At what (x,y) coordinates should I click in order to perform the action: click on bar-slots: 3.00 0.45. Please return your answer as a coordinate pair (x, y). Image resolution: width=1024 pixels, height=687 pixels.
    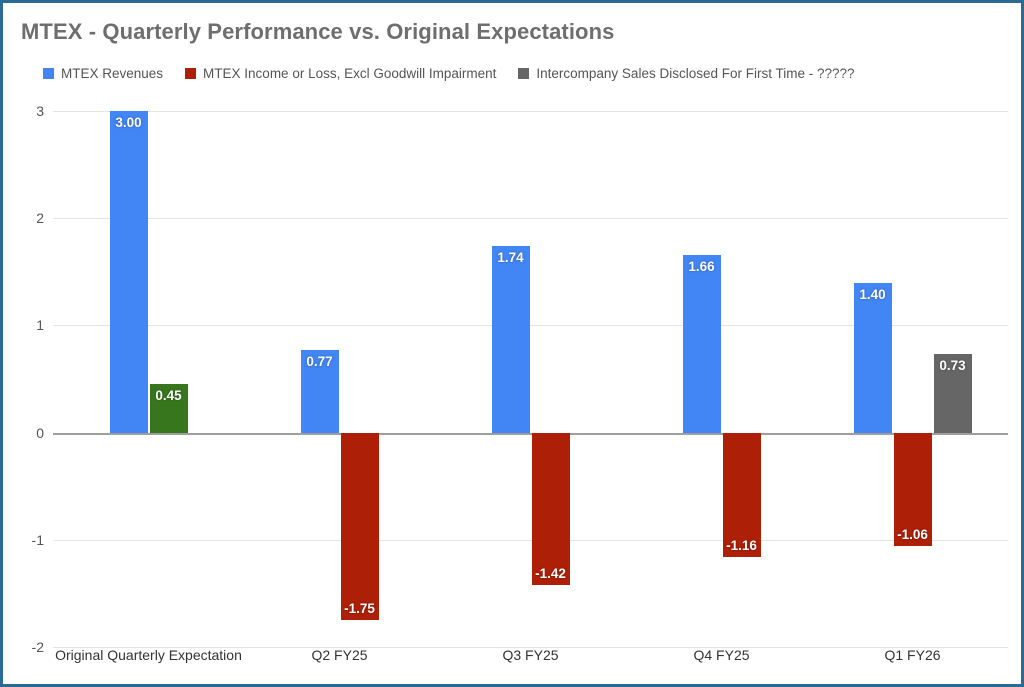
    Looking at the image, I should click on (148, 379).